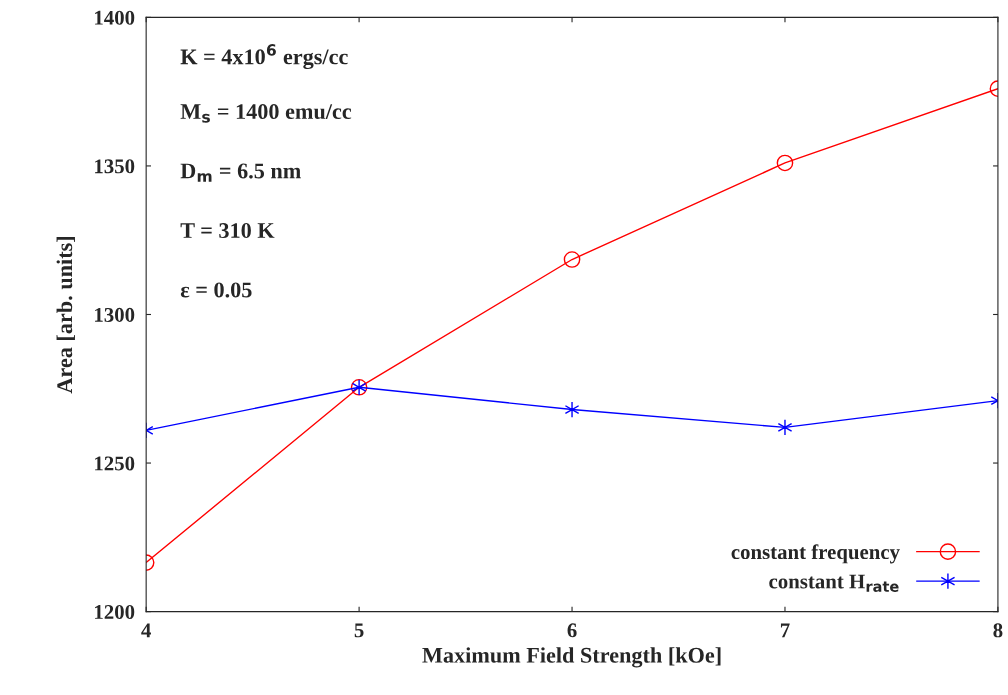 The width and height of the screenshot is (1008, 695). Describe the element at coordinates (998, 630) in the screenshot. I see `x-tick-label: 8` at that location.